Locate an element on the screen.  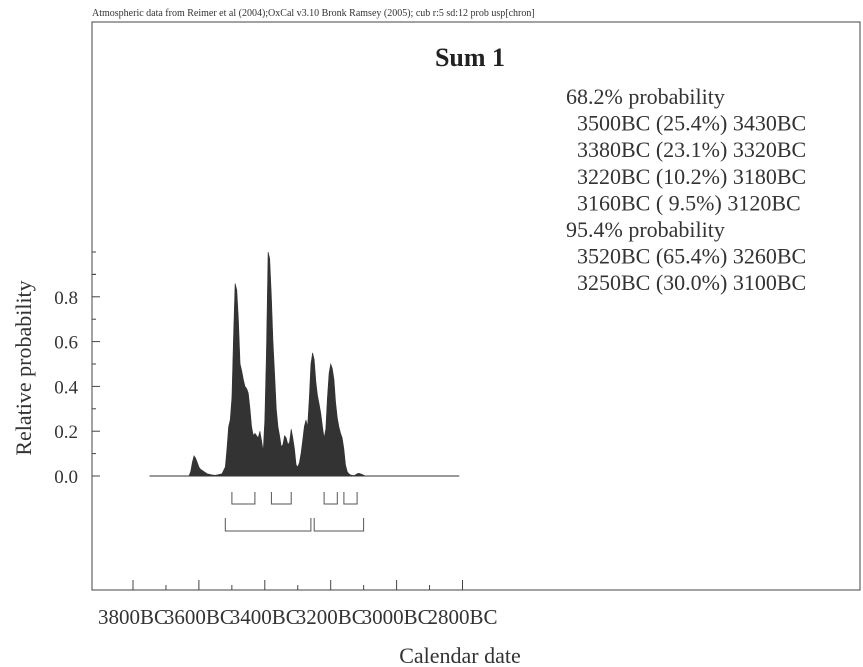
legend-line: 3520BC (65.4%) 3260BC is located at coordinates (686, 256).